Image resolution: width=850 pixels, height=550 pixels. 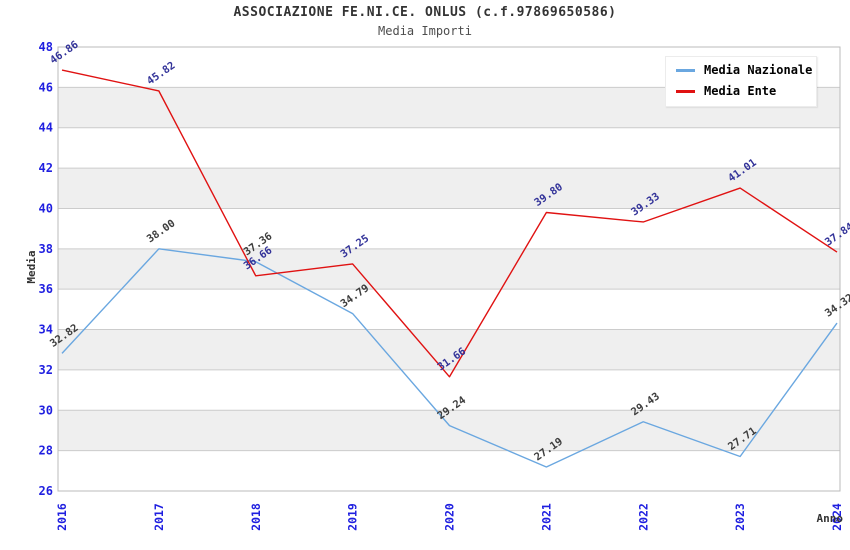 What do you see at coordinates (425, 31) in the screenshot?
I see `chart-subtitle: Media Importi` at bounding box center [425, 31].